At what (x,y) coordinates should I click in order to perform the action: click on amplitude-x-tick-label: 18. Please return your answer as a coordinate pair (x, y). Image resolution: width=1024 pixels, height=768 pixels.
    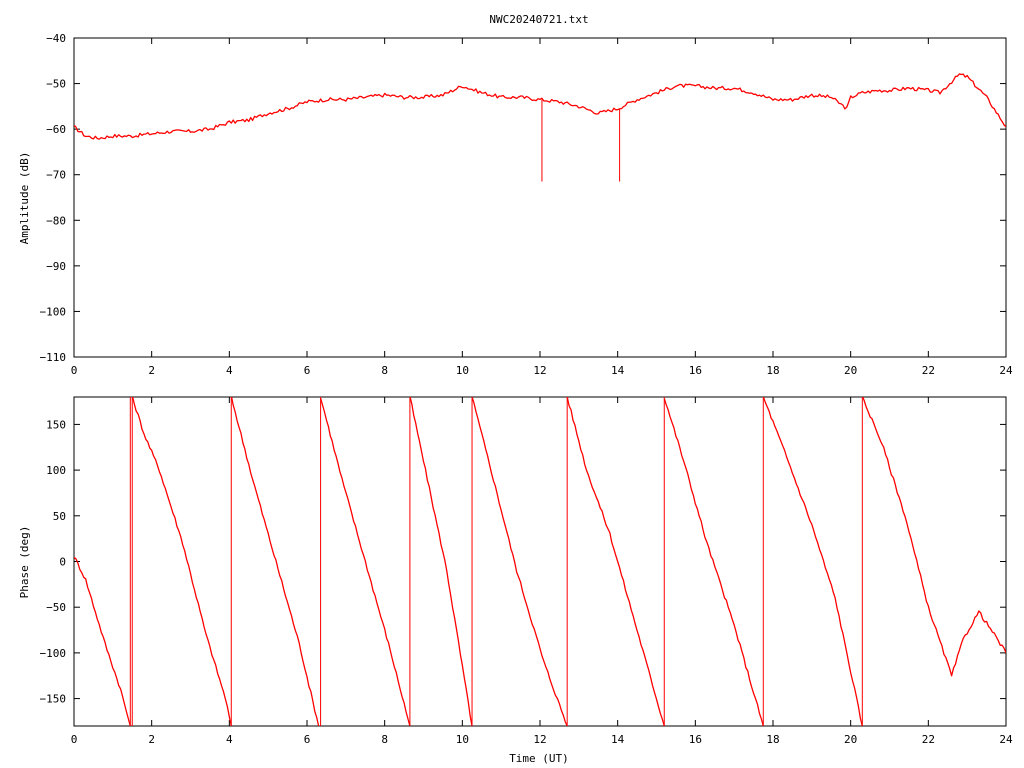
    Looking at the image, I should click on (772, 370).